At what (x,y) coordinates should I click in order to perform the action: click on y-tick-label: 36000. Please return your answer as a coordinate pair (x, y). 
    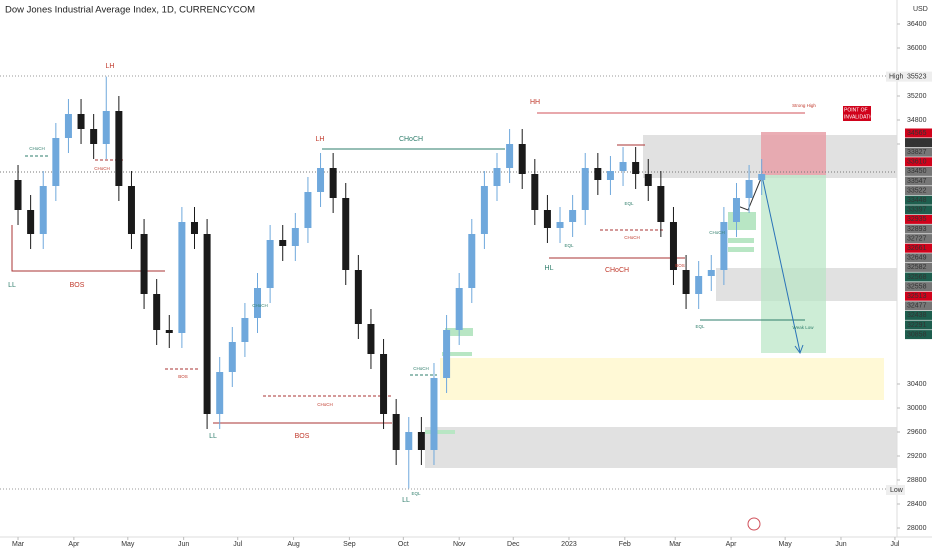
    Looking at the image, I should click on (917, 48).